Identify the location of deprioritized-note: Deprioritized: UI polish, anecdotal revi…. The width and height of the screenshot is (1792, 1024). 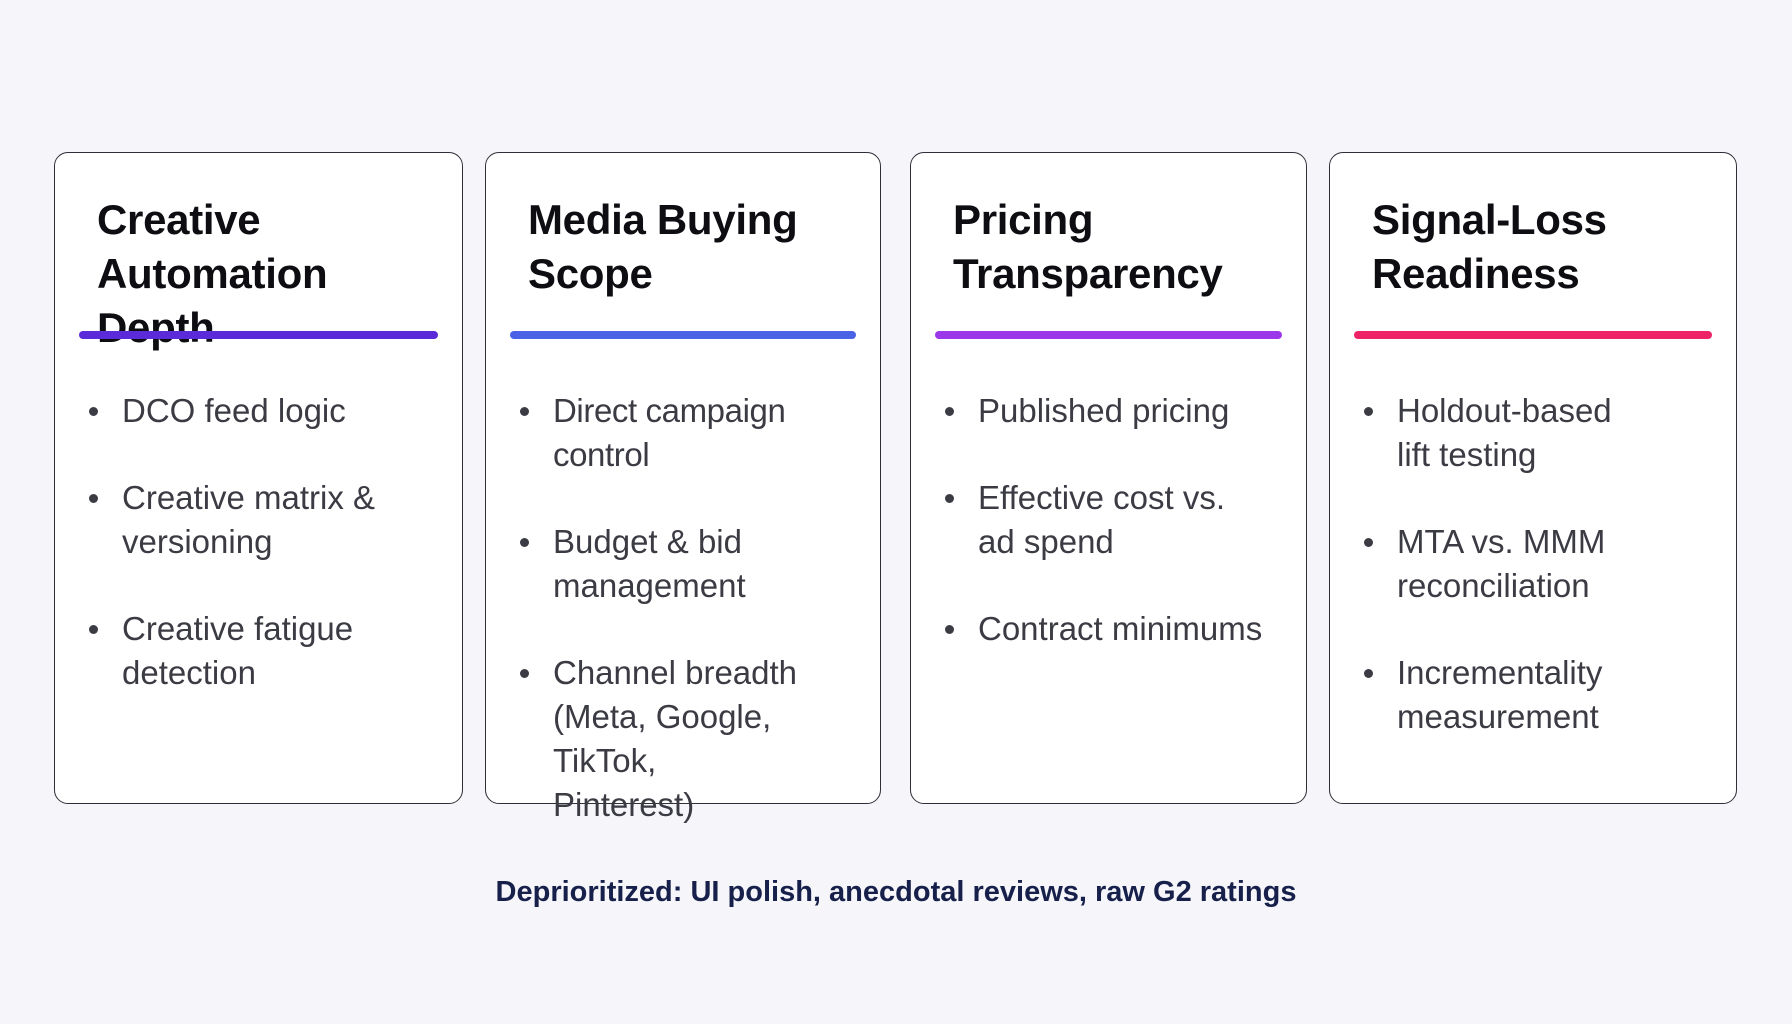
(896, 892).